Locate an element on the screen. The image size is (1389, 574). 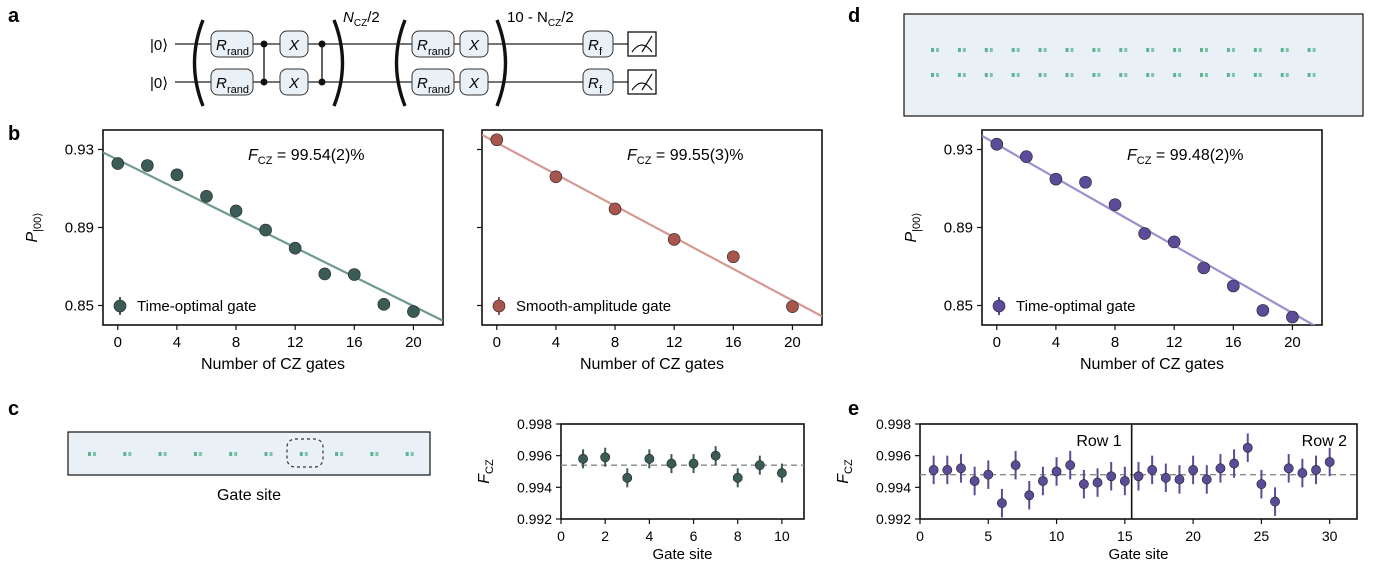
x-tick-label: 10 is located at coordinates (782, 536).